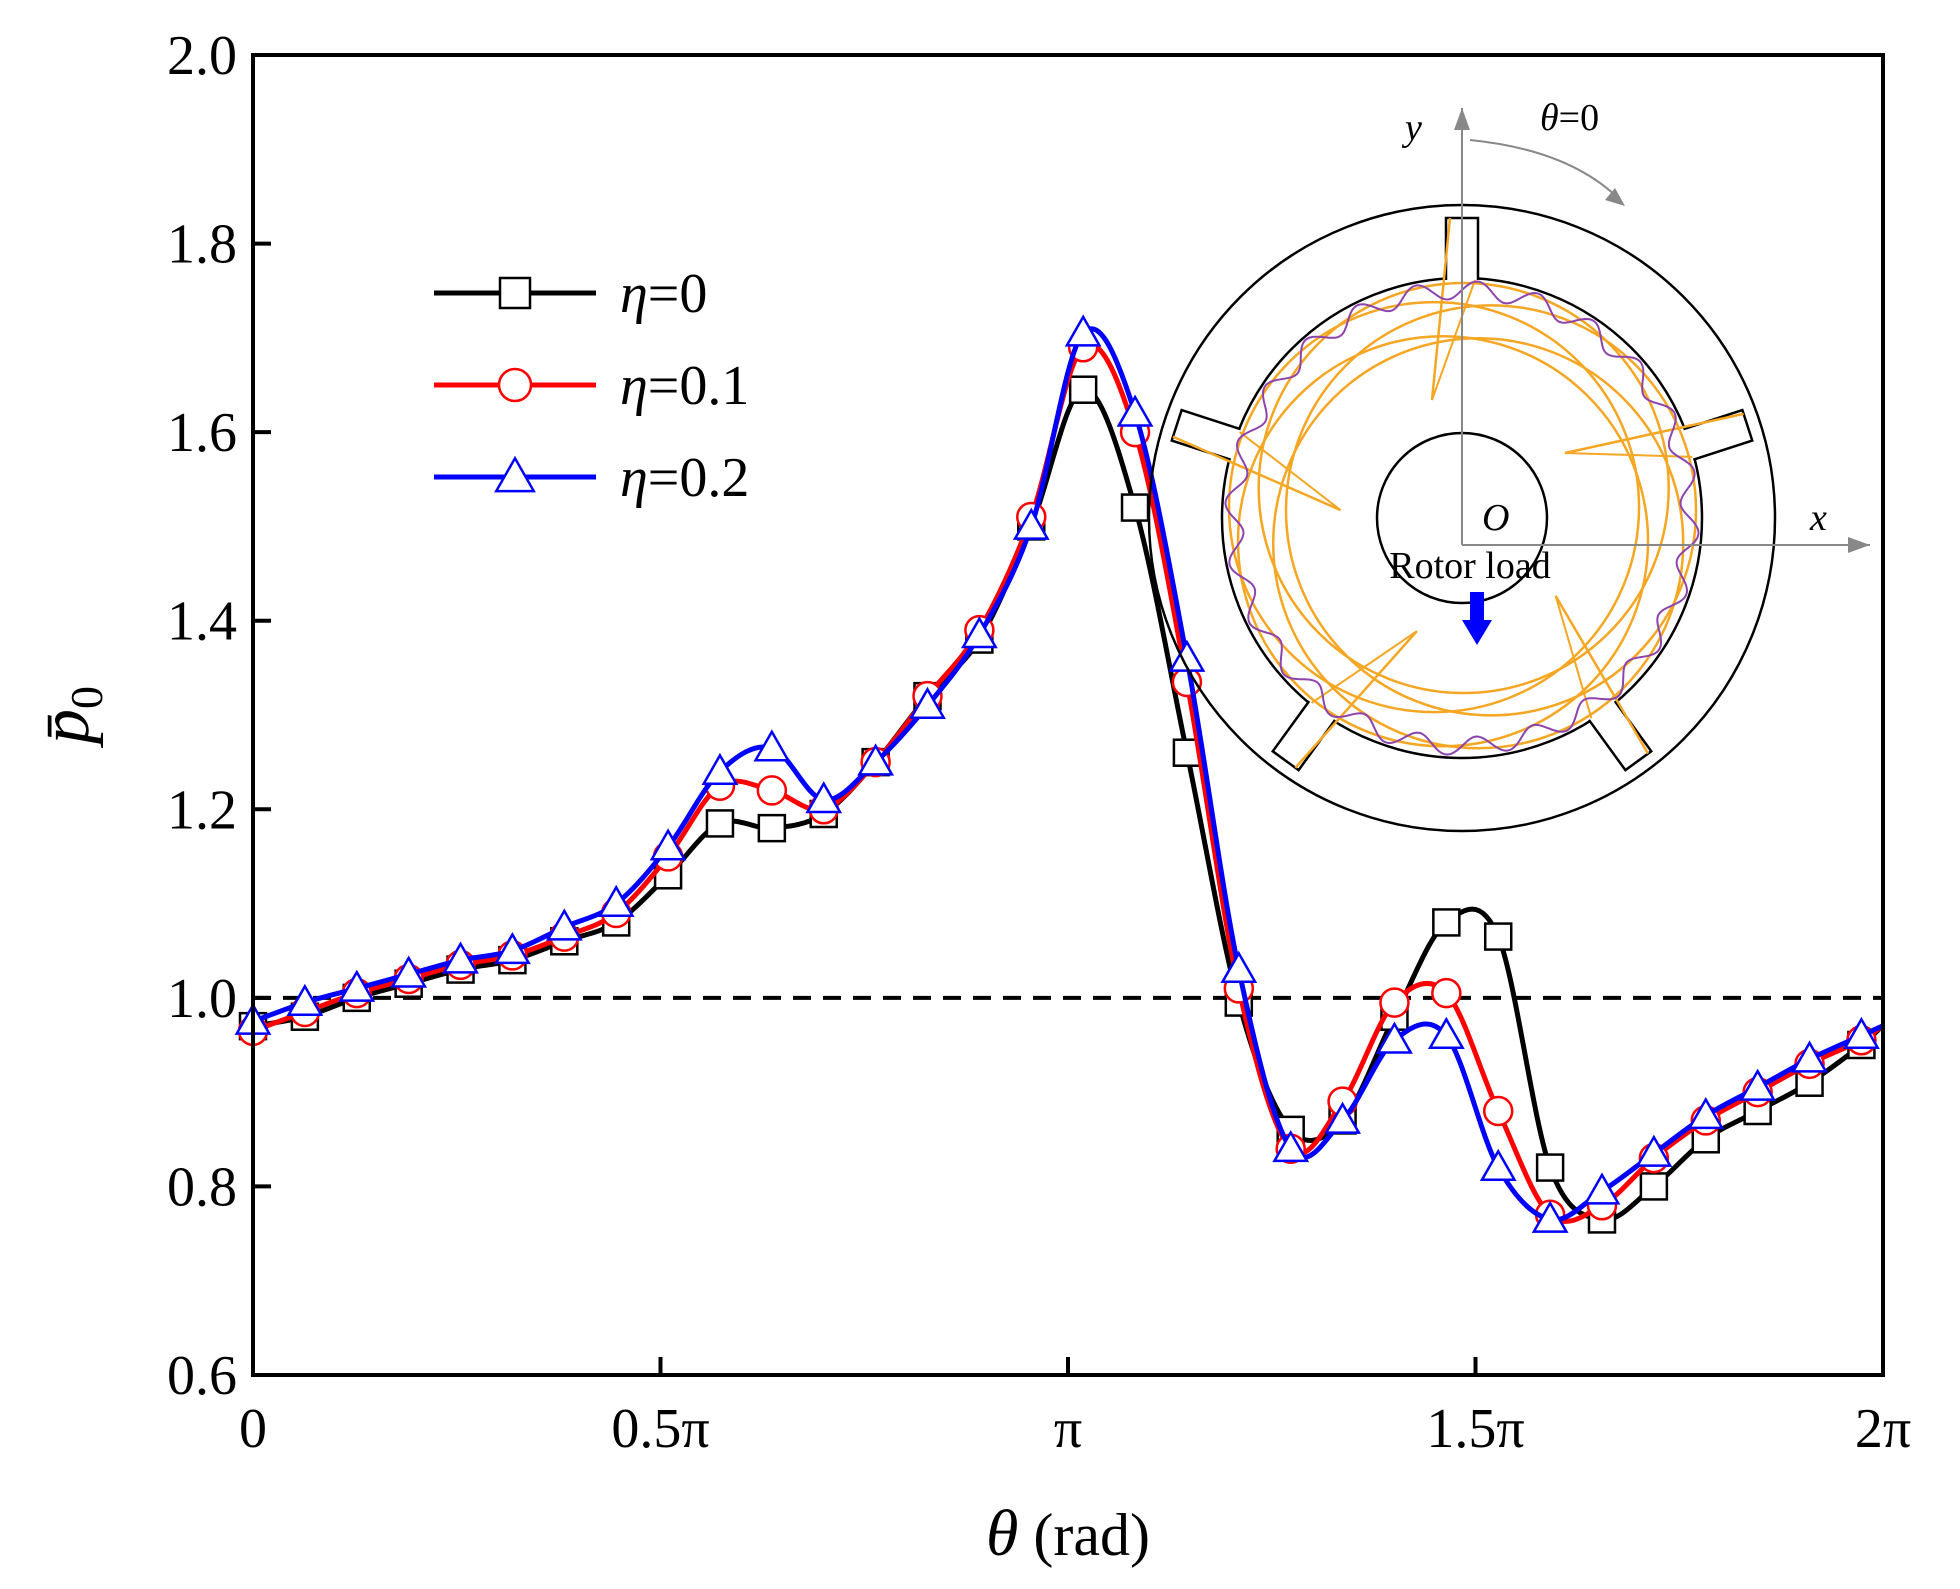 The image size is (1960, 1589). I want to click on x-tick-label: 1.5π, so click(1475, 1429).